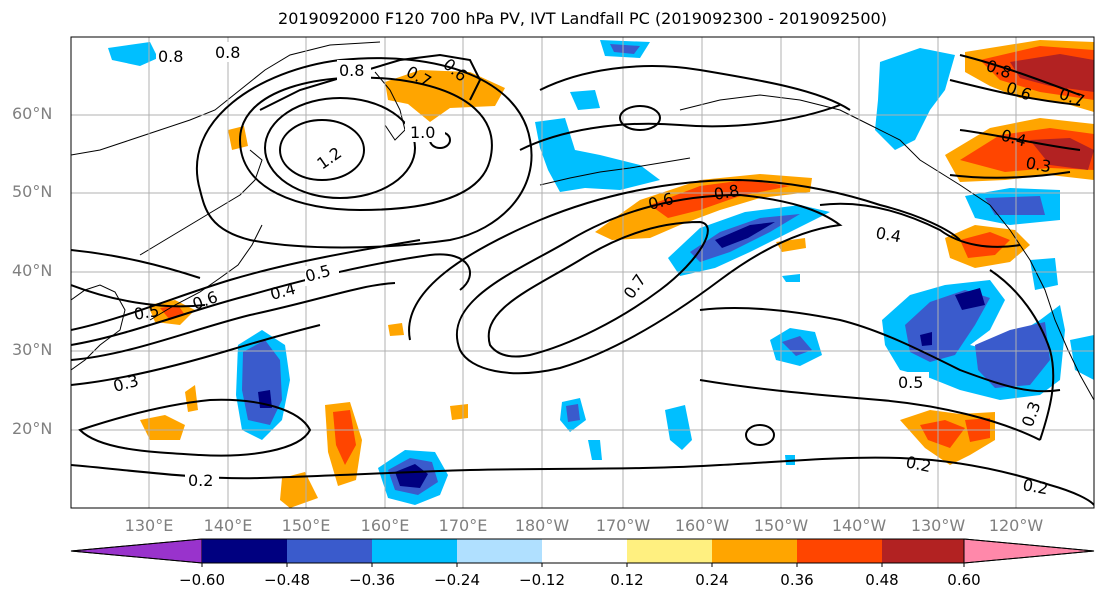  What do you see at coordinates (329, 158) in the screenshot?
I see `contour-label: 1.2` at bounding box center [329, 158].